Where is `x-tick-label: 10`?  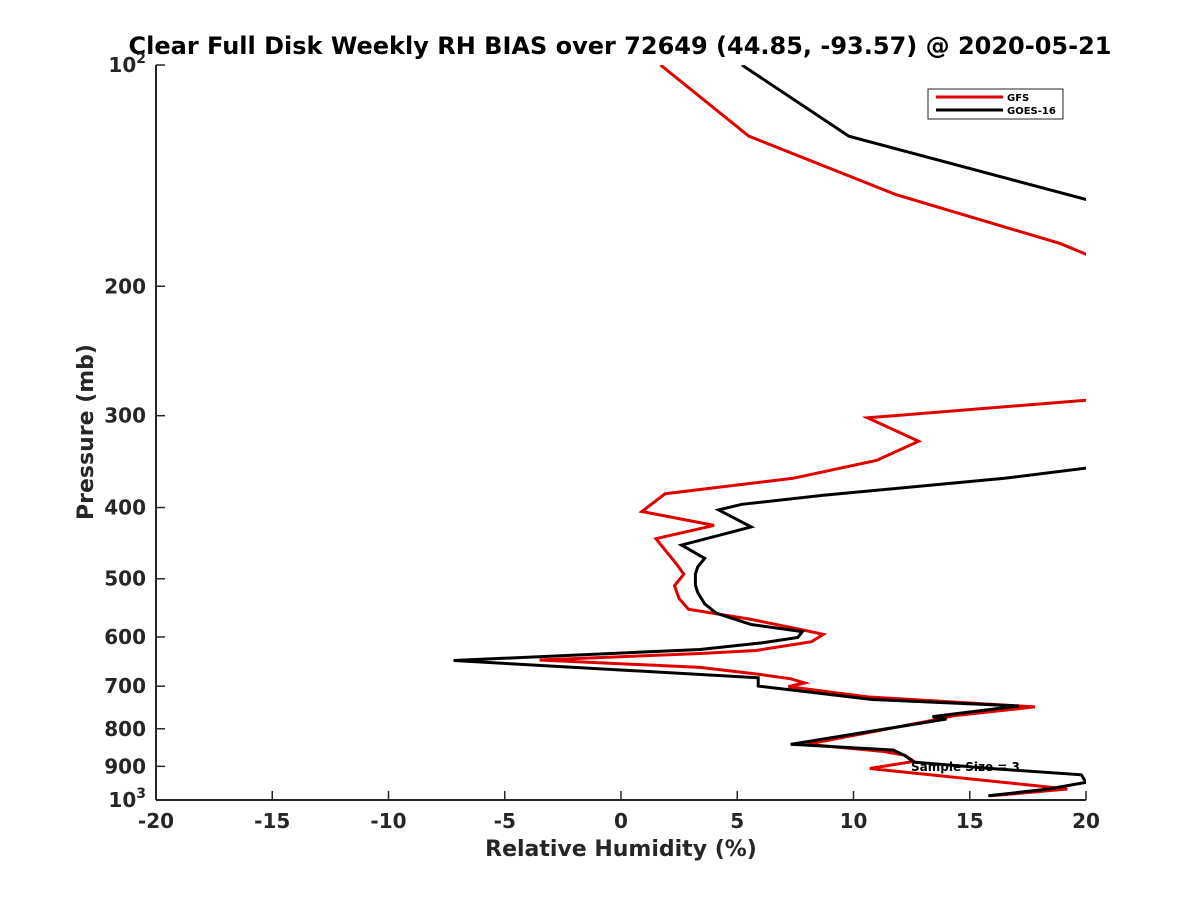
x-tick-label: 10 is located at coordinates (854, 821).